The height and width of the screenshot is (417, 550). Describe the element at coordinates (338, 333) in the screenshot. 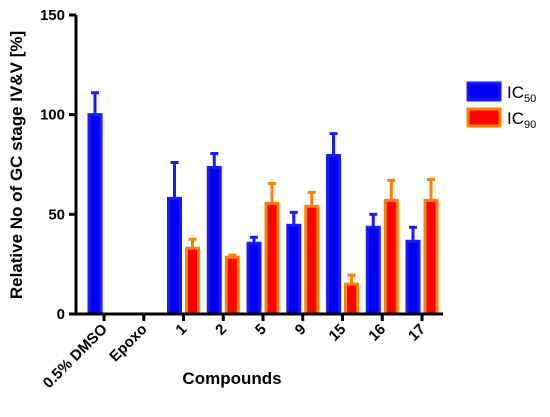

I see `x-tick-label: 15` at that location.